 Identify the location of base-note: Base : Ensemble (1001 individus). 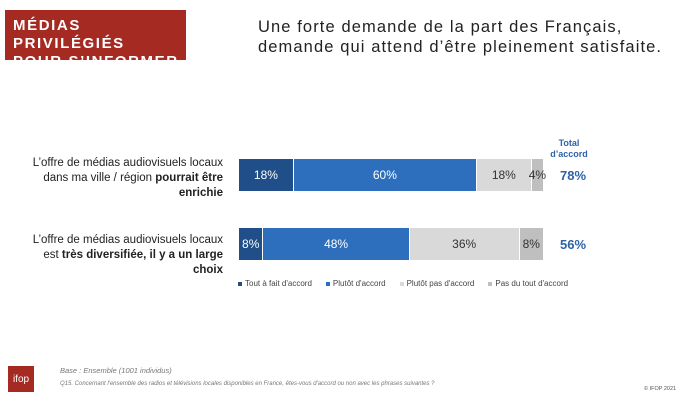
(116, 370).